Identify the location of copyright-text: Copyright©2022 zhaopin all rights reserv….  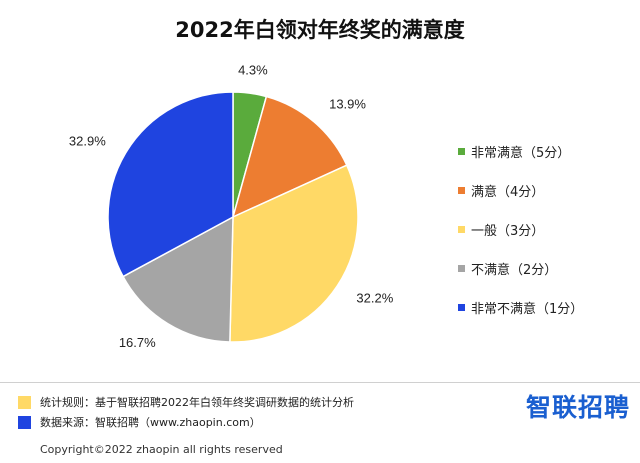
(161, 449).